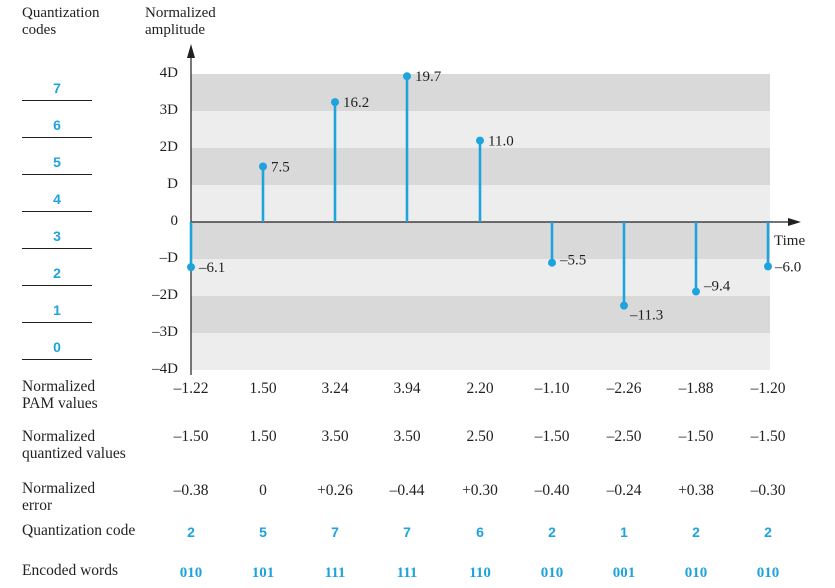 This screenshot has width=835, height=588. I want to click on quantization-code-label: 7, so click(57, 87).